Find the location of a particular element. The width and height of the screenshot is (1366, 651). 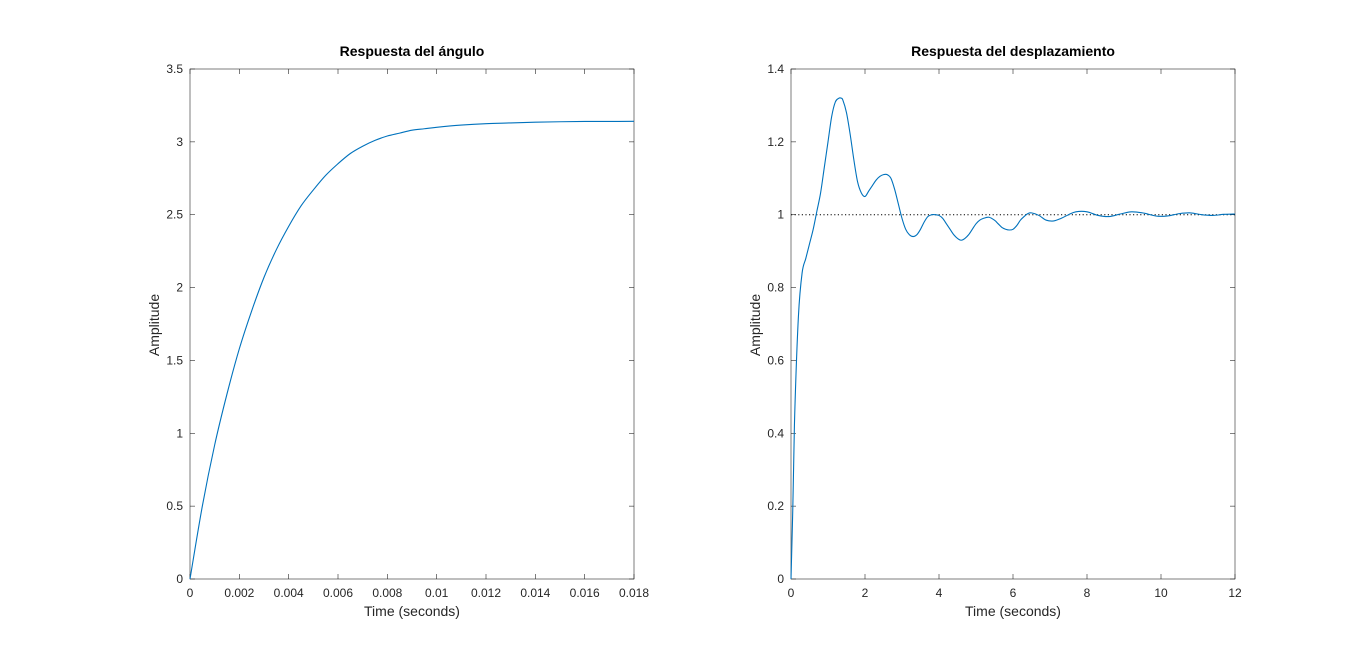

y-tick-label: 0.4 is located at coordinates (775, 433).